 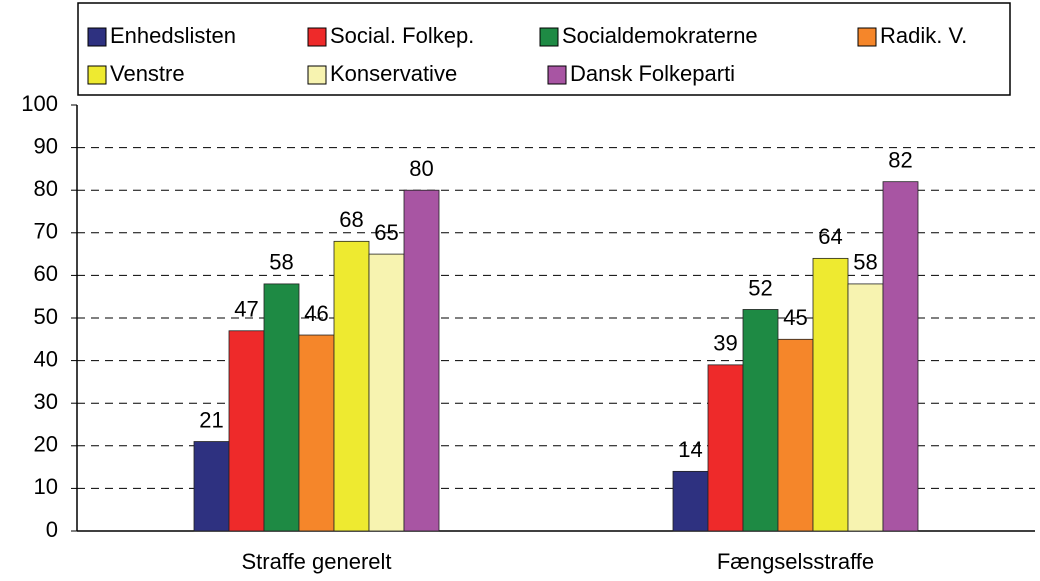 What do you see at coordinates (52, 529) in the screenshot?
I see `y-tick-label: 0` at bounding box center [52, 529].